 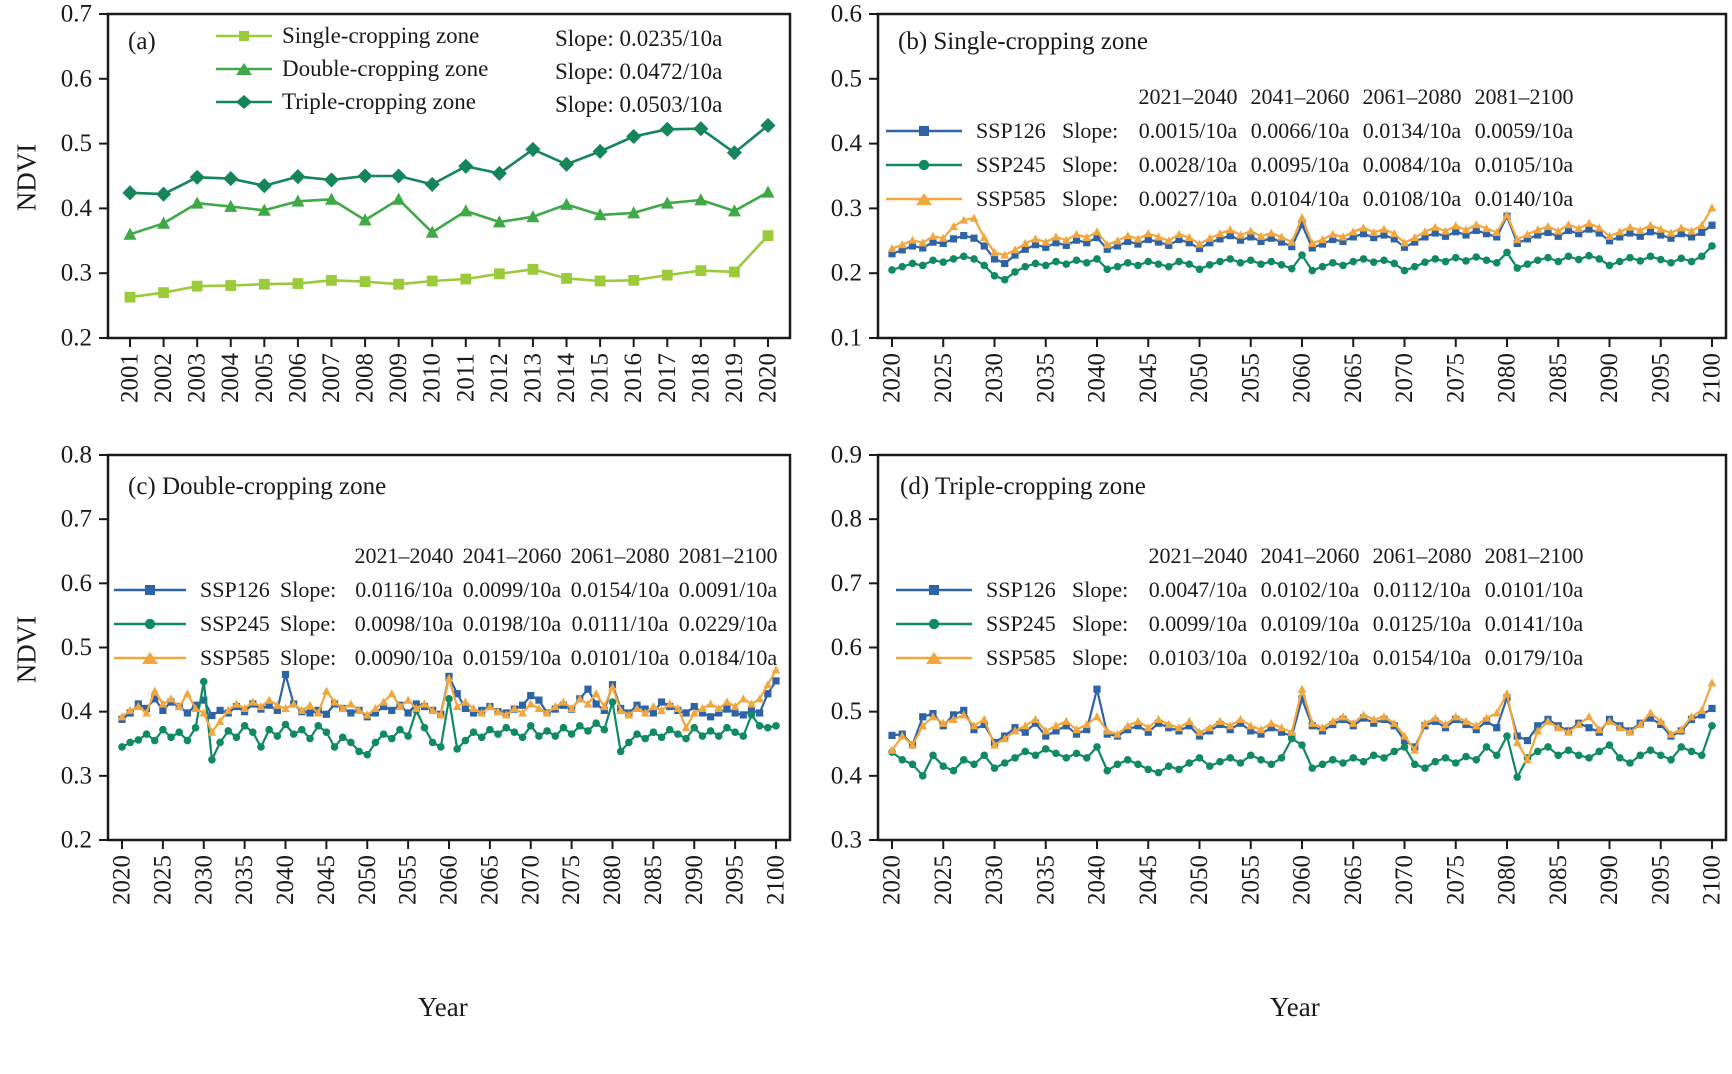 I want to click on slope-value: 0.0104/10a, so click(x=1300, y=198).